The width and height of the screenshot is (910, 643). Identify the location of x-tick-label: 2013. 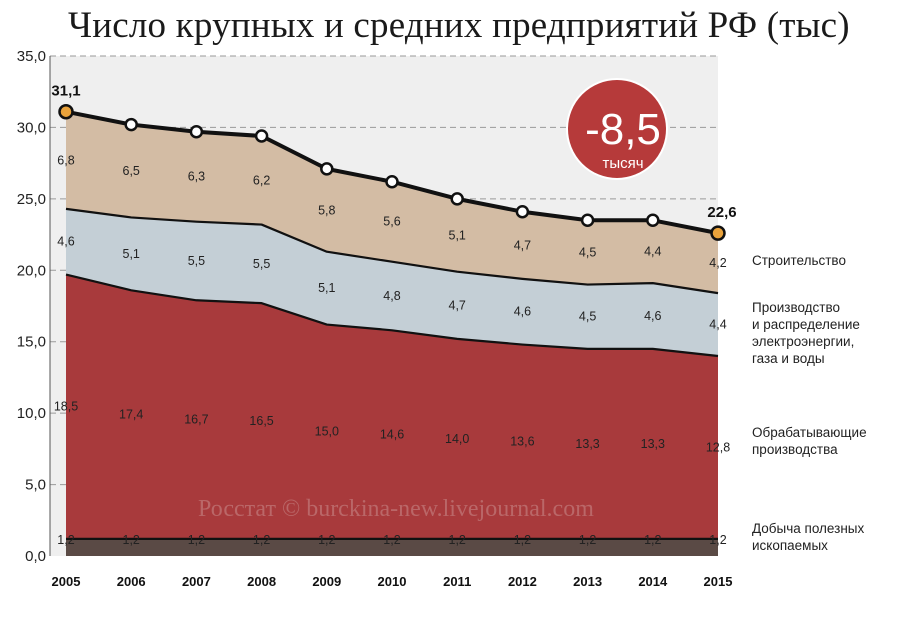
(587, 581).